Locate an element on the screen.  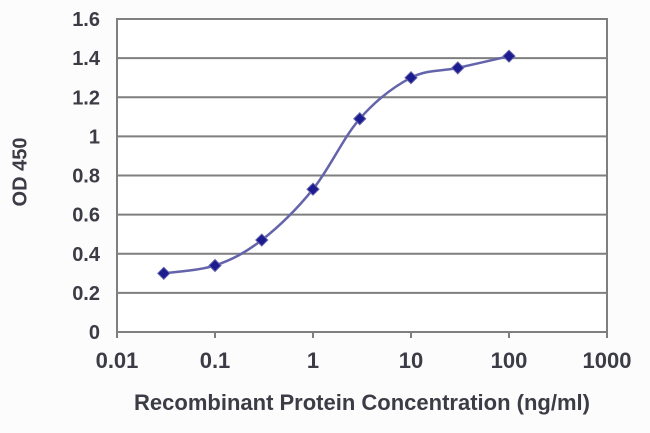
y-tick-label: 0.4 is located at coordinates (86, 255).